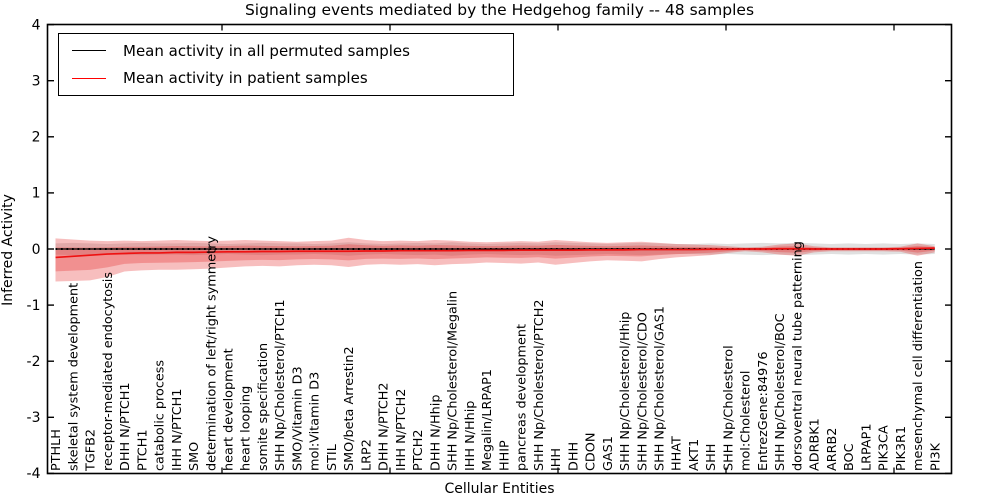  I want to click on y-tick-label: -2, so click(34, 362).